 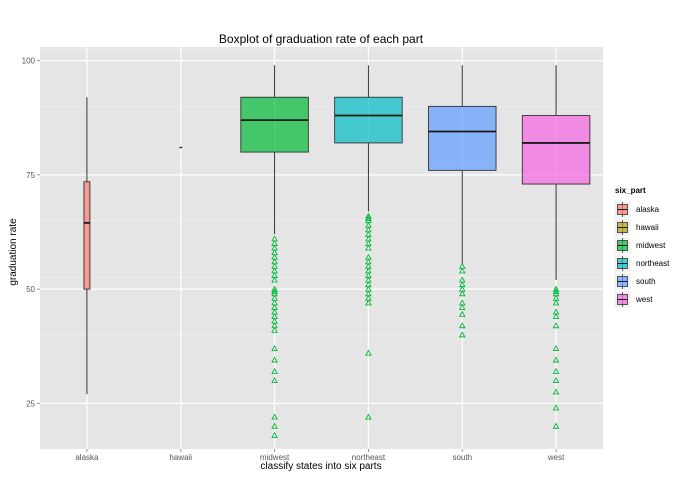 What do you see at coordinates (275, 457) in the screenshot?
I see `x-tick-label: midwest` at bounding box center [275, 457].